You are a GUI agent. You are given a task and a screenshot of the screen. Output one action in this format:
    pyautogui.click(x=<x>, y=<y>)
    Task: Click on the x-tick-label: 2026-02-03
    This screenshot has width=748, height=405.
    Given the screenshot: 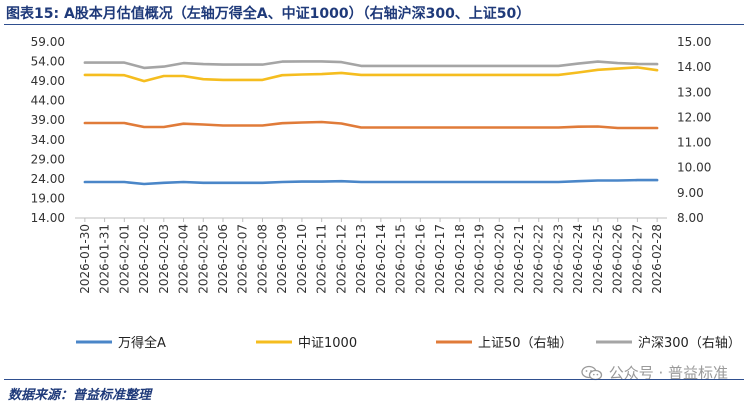 What is the action you would take?
    pyautogui.click(x=164, y=259)
    